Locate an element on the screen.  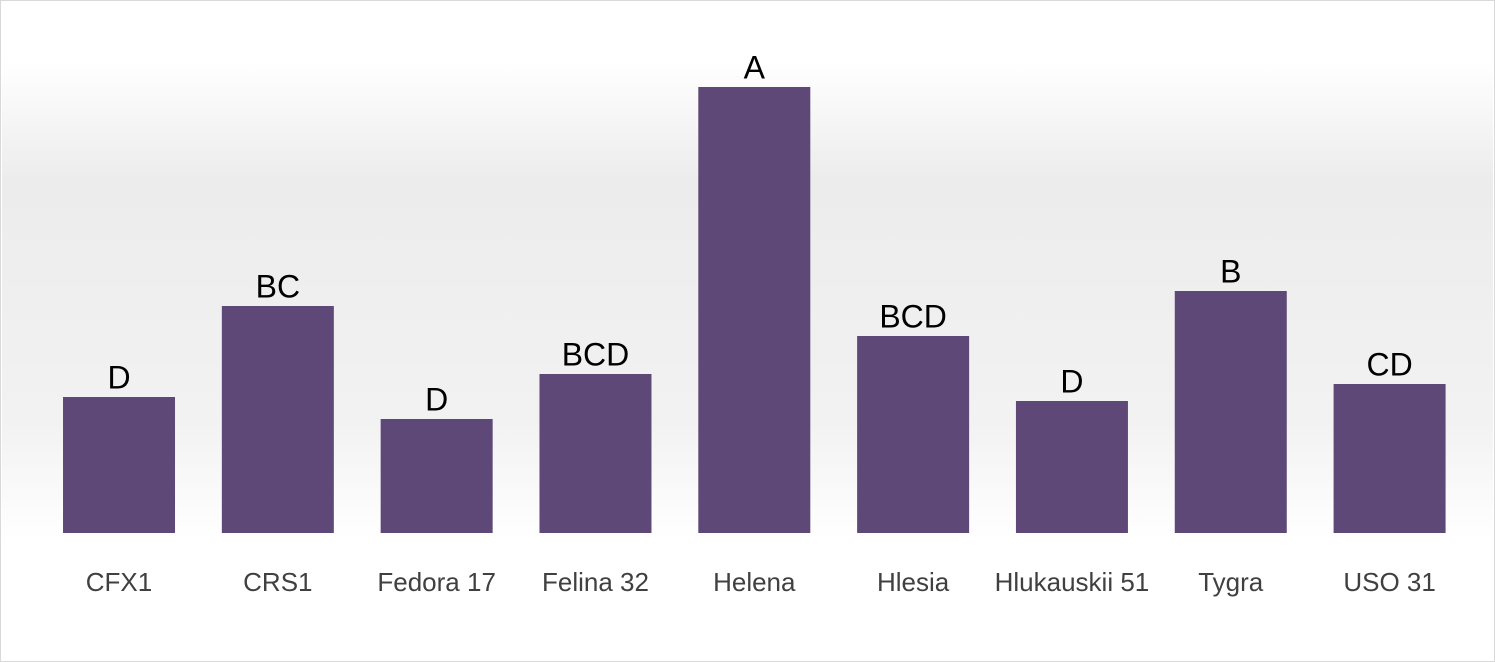
x-tick-label: CFX1 is located at coordinates (119, 582).